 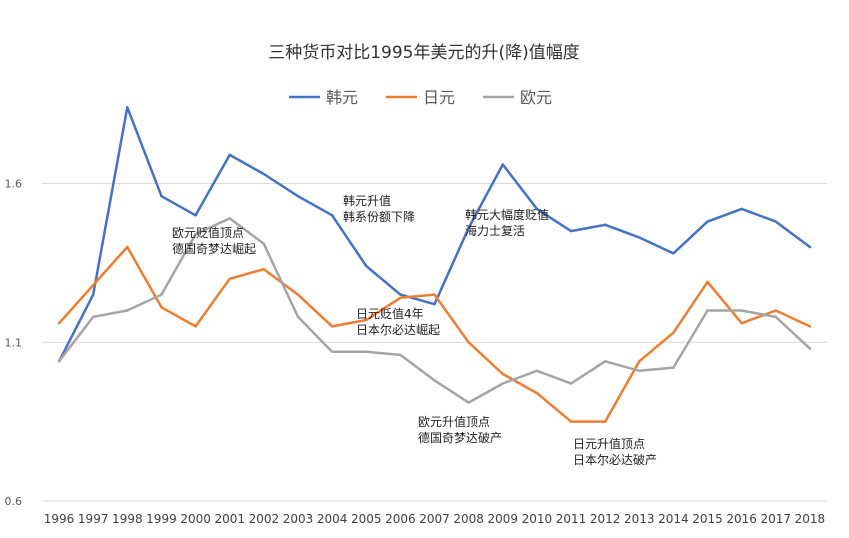 I want to click on annotation-krw-up-2004: 韩元升值 韩系份额下降, so click(x=379, y=208).